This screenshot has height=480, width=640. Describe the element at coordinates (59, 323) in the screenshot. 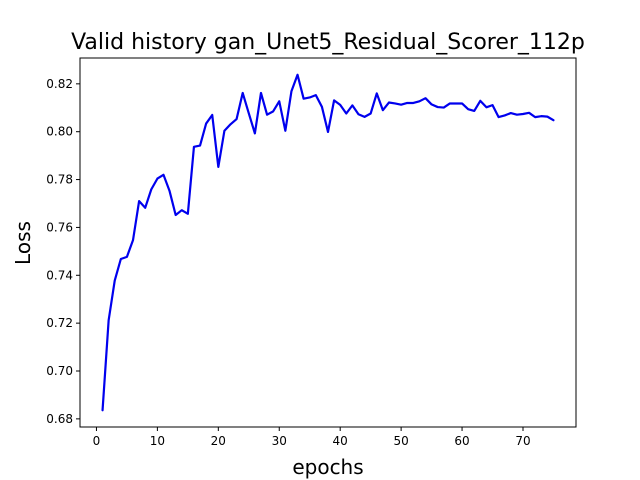

I see `y-tick-label: 0.72` at that location.